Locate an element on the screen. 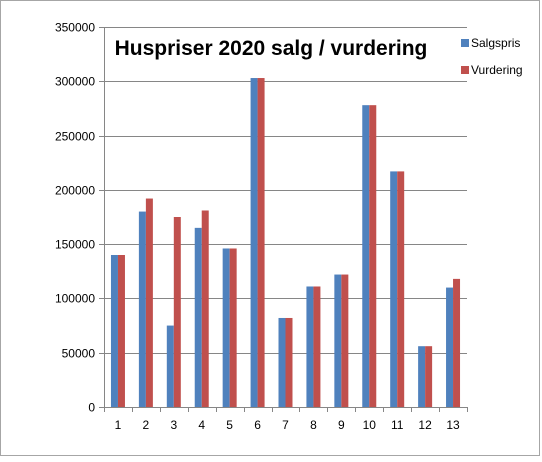 Image resolution: width=542 pixels, height=462 pixels. legend-swatch-vurdering is located at coordinates (465, 70).